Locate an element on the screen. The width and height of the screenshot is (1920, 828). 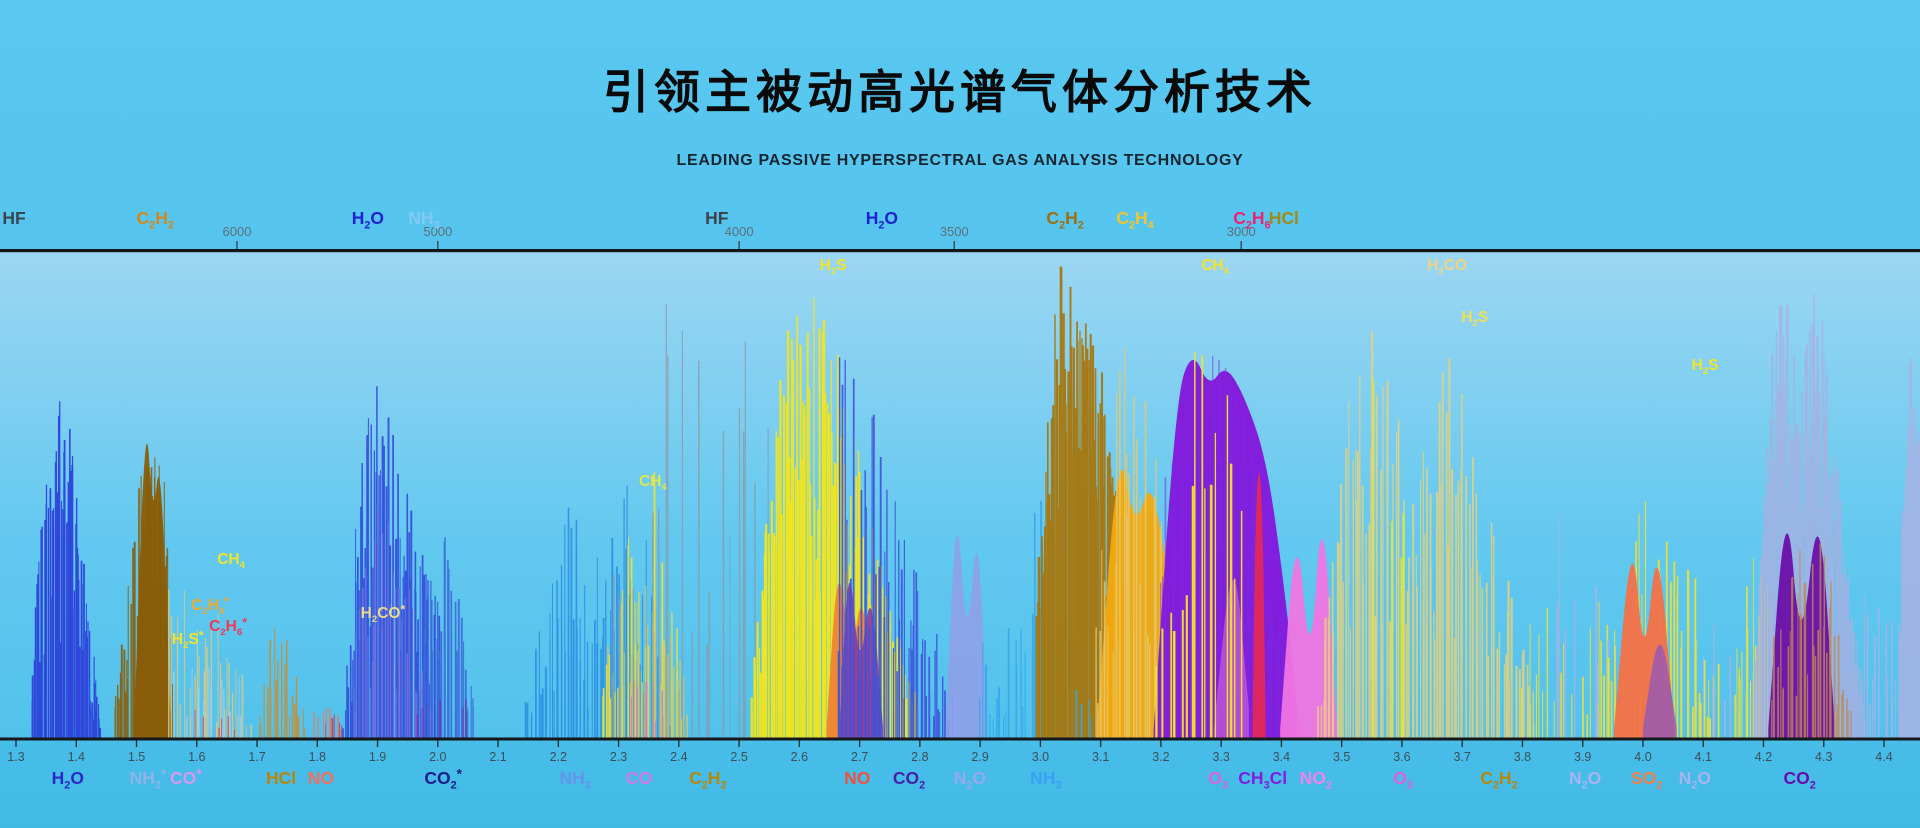
bottom-axis-tick-label: 3.4 is located at coordinates (1281, 757).